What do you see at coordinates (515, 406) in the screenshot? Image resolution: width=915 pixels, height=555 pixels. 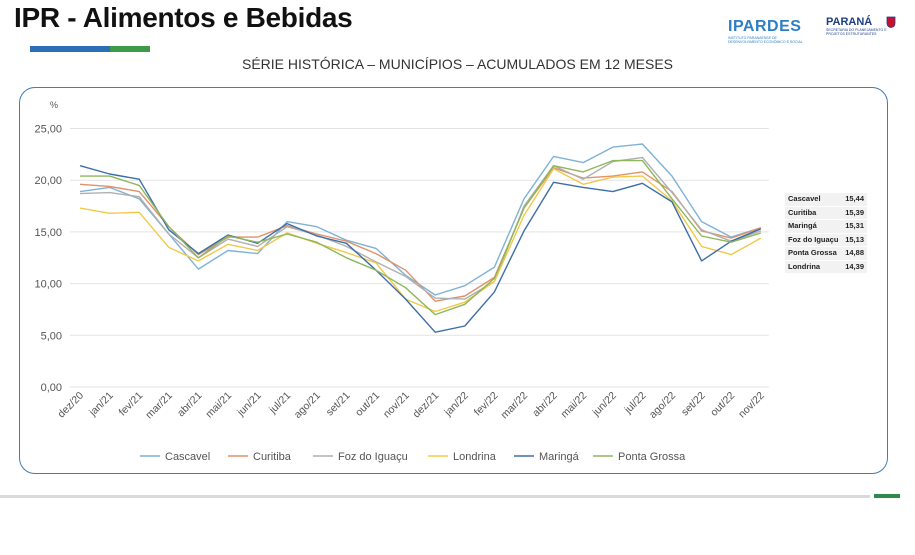 I see `x-tick-label: mar/22` at bounding box center [515, 406].